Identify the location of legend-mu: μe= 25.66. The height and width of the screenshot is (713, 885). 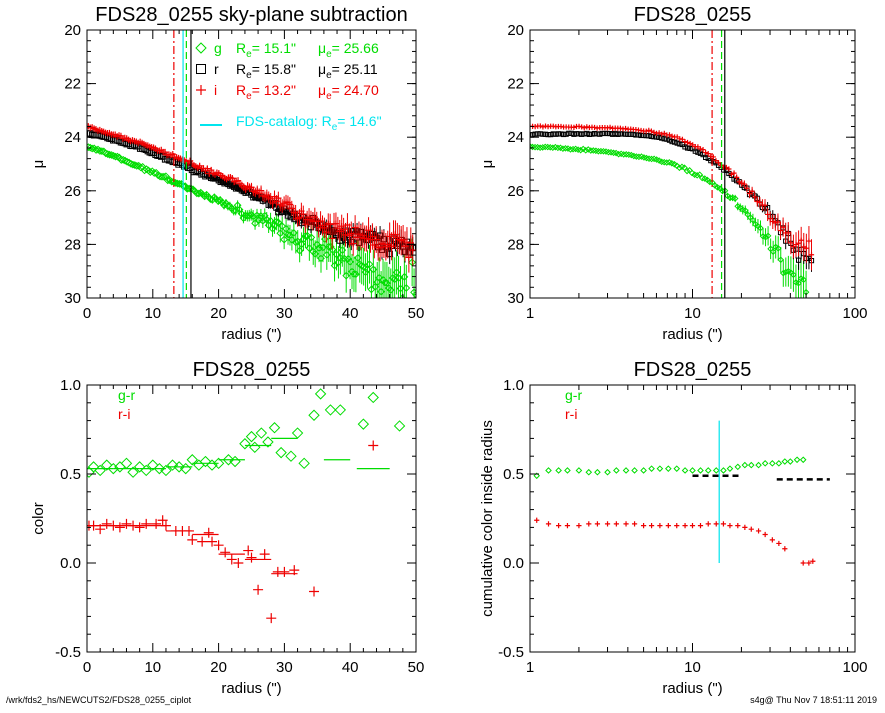
(348, 50).